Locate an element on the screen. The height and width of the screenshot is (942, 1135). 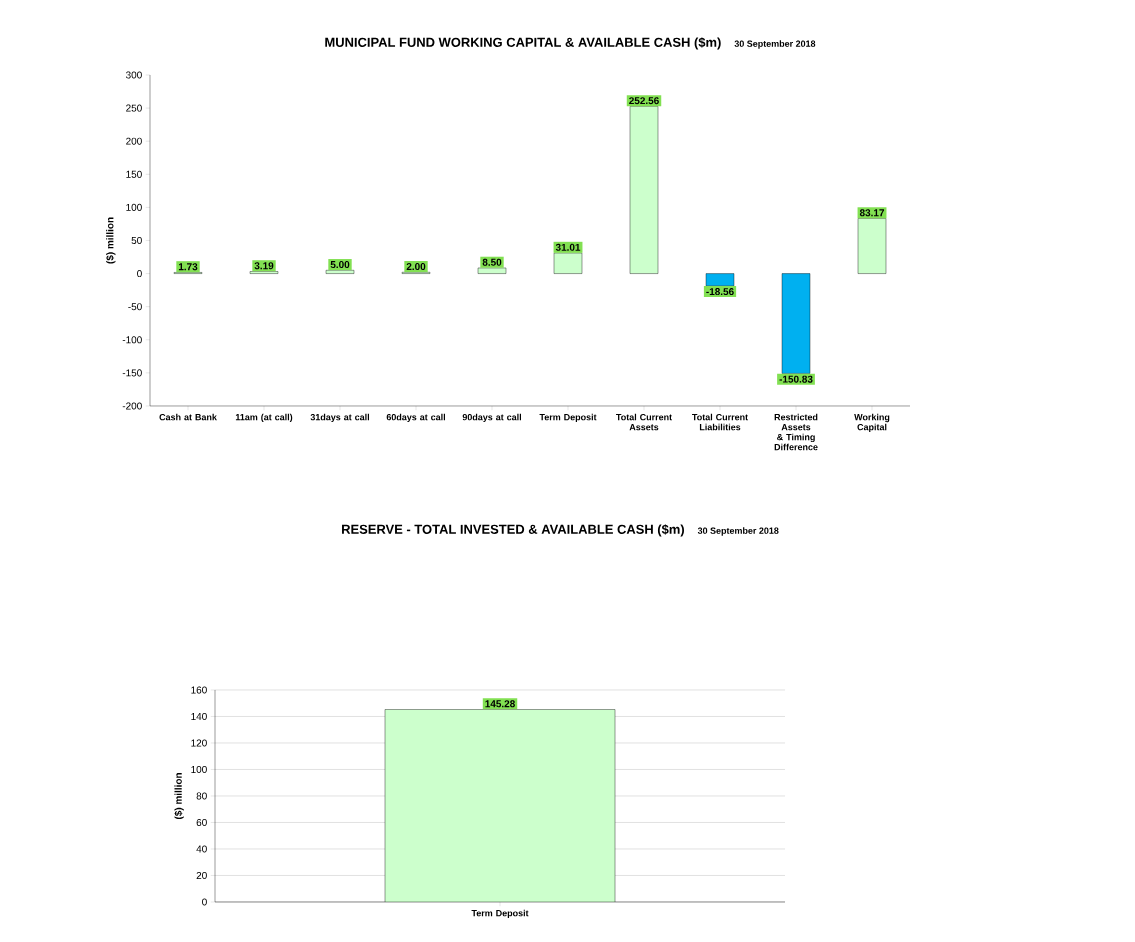
x-tick-label: 60days at call is located at coordinates (416, 418).